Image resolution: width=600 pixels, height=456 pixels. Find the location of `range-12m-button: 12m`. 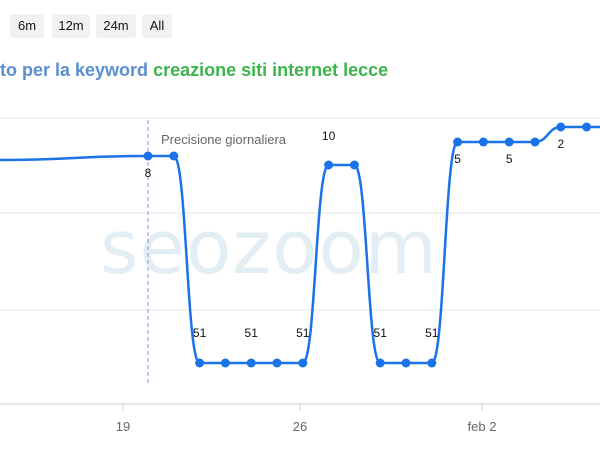

range-12m-button: 12m is located at coordinates (71, 26).